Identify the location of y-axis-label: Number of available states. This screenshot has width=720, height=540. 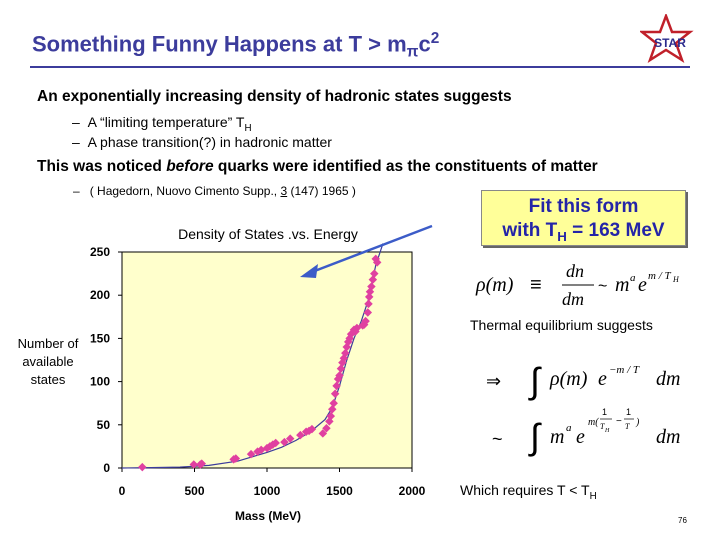
(48, 361).